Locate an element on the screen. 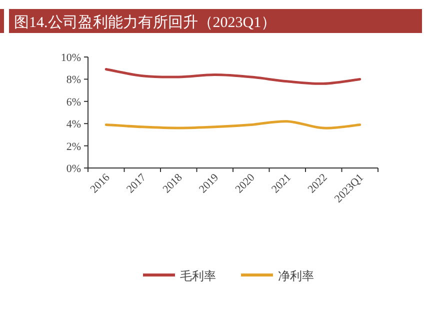 Image resolution: width=429 pixels, height=331 pixels. legend-label: 毛利率 is located at coordinates (198, 276).